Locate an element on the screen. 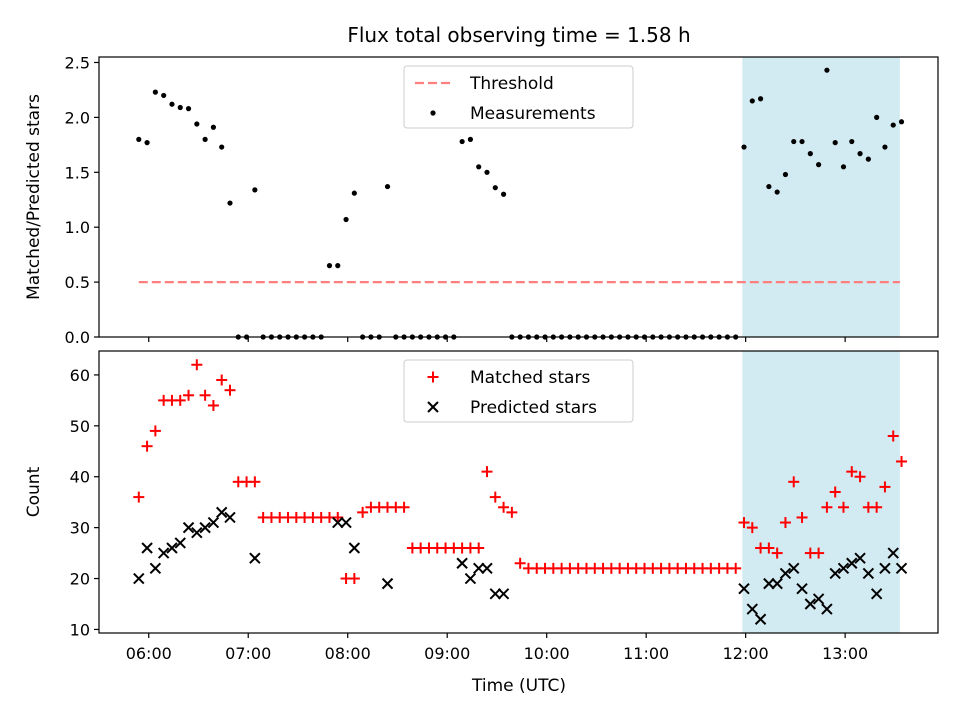 The image size is (960, 724). legend: Threshold Measurements is located at coordinates (518, 97).